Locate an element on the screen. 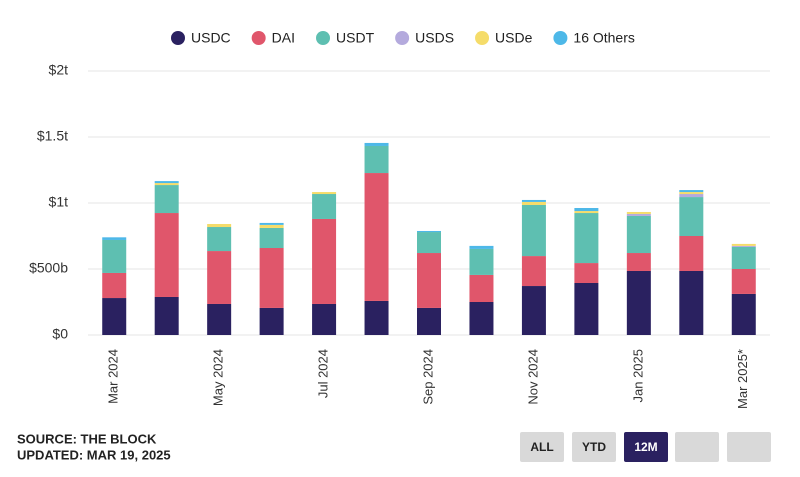 This screenshot has height=477, width=800. y-tick-label: $500b is located at coordinates (48, 268).